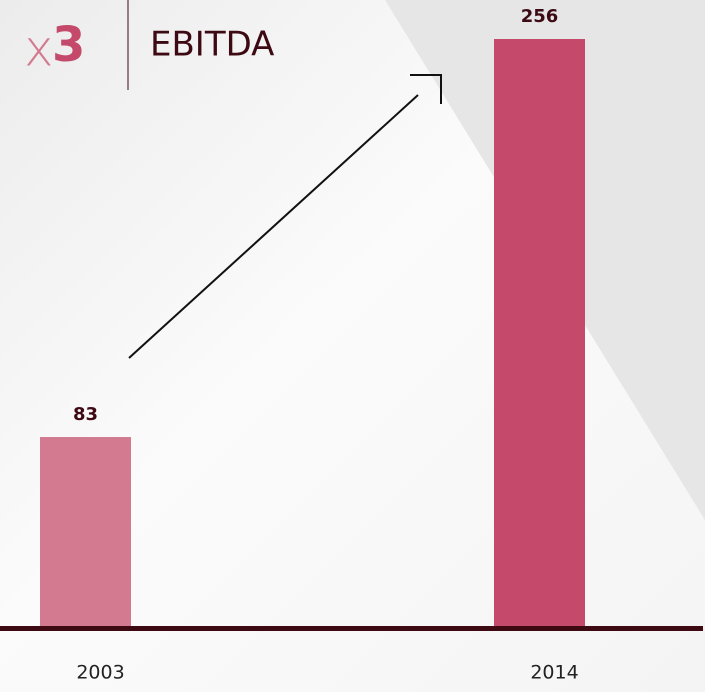  I want to click on x-tick-label: 2014, so click(554, 673).